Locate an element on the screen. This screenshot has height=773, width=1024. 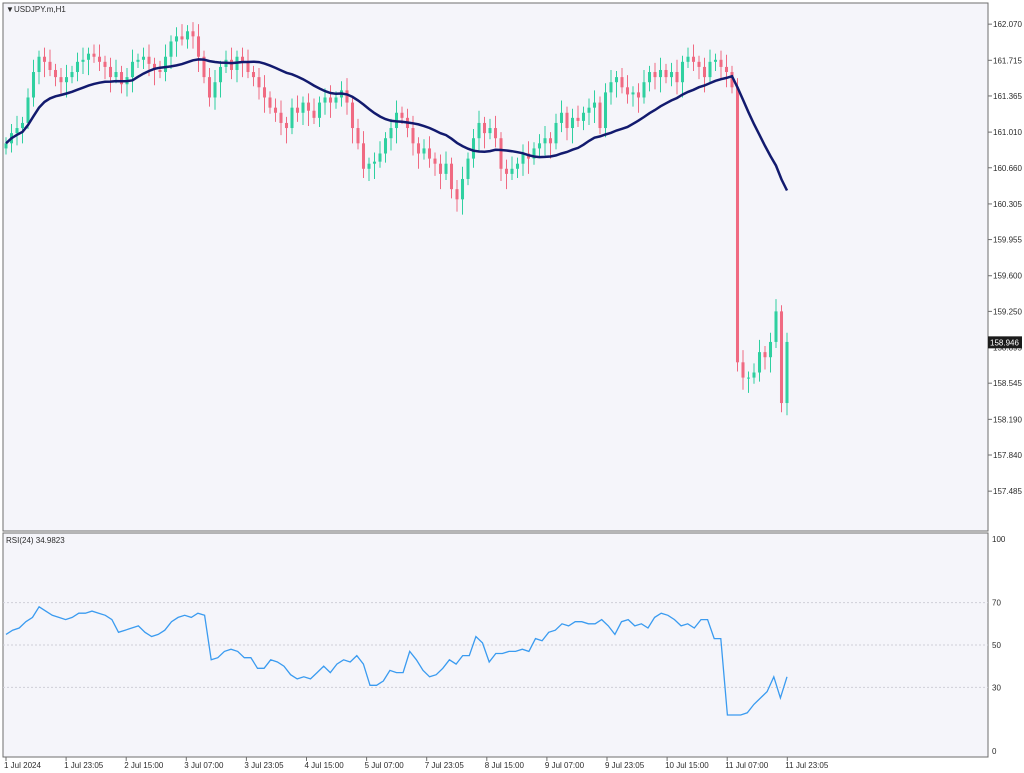
rsi-line is located at coordinates (396, 660).